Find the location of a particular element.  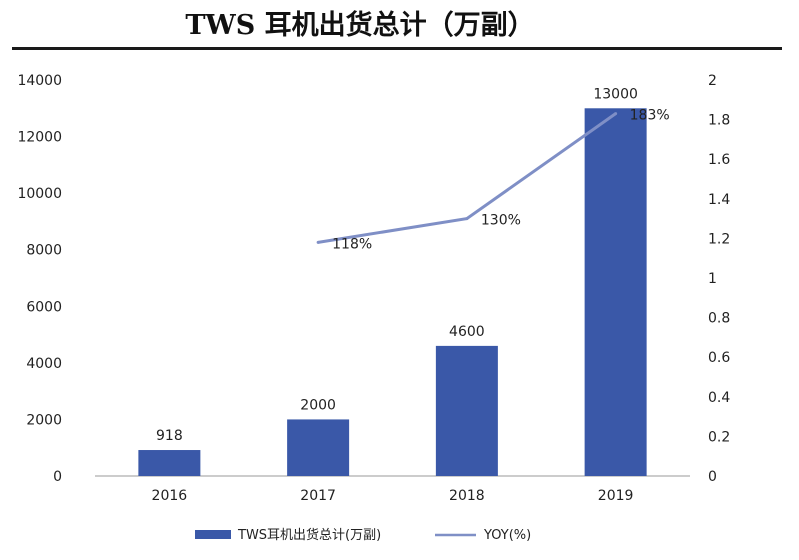

y-left-tick-label: 14000 is located at coordinates (39, 81).